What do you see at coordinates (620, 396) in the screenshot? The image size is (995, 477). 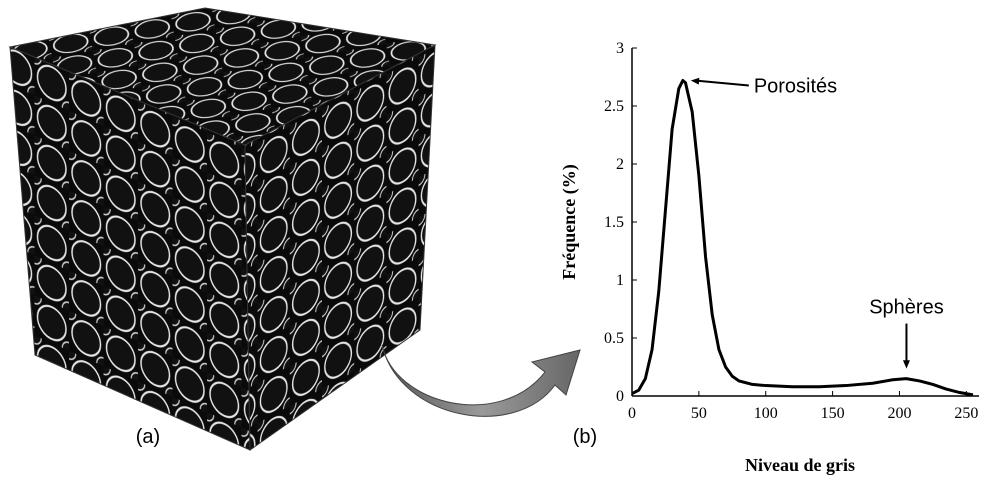 I see `y-tick-label: 0` at bounding box center [620, 396].